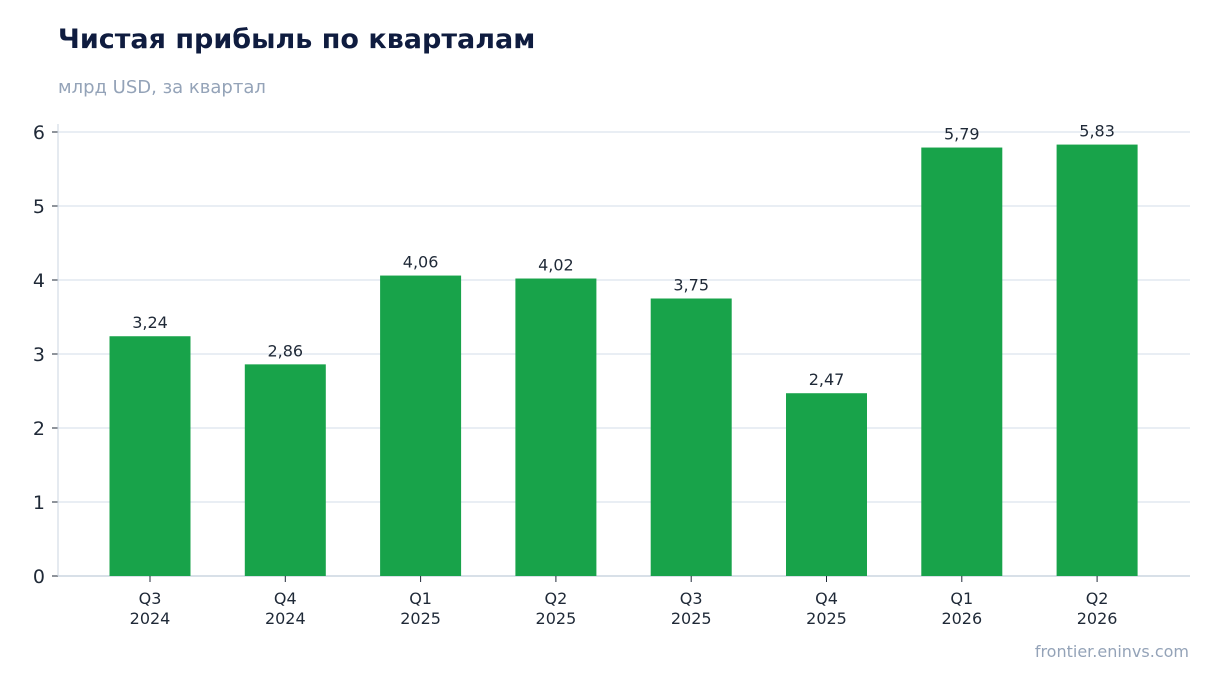 Image resolution: width=1220 pixels, height=693 pixels. Describe the element at coordinates (39, 429) in the screenshot. I see `y-tick-label: 2` at that location.